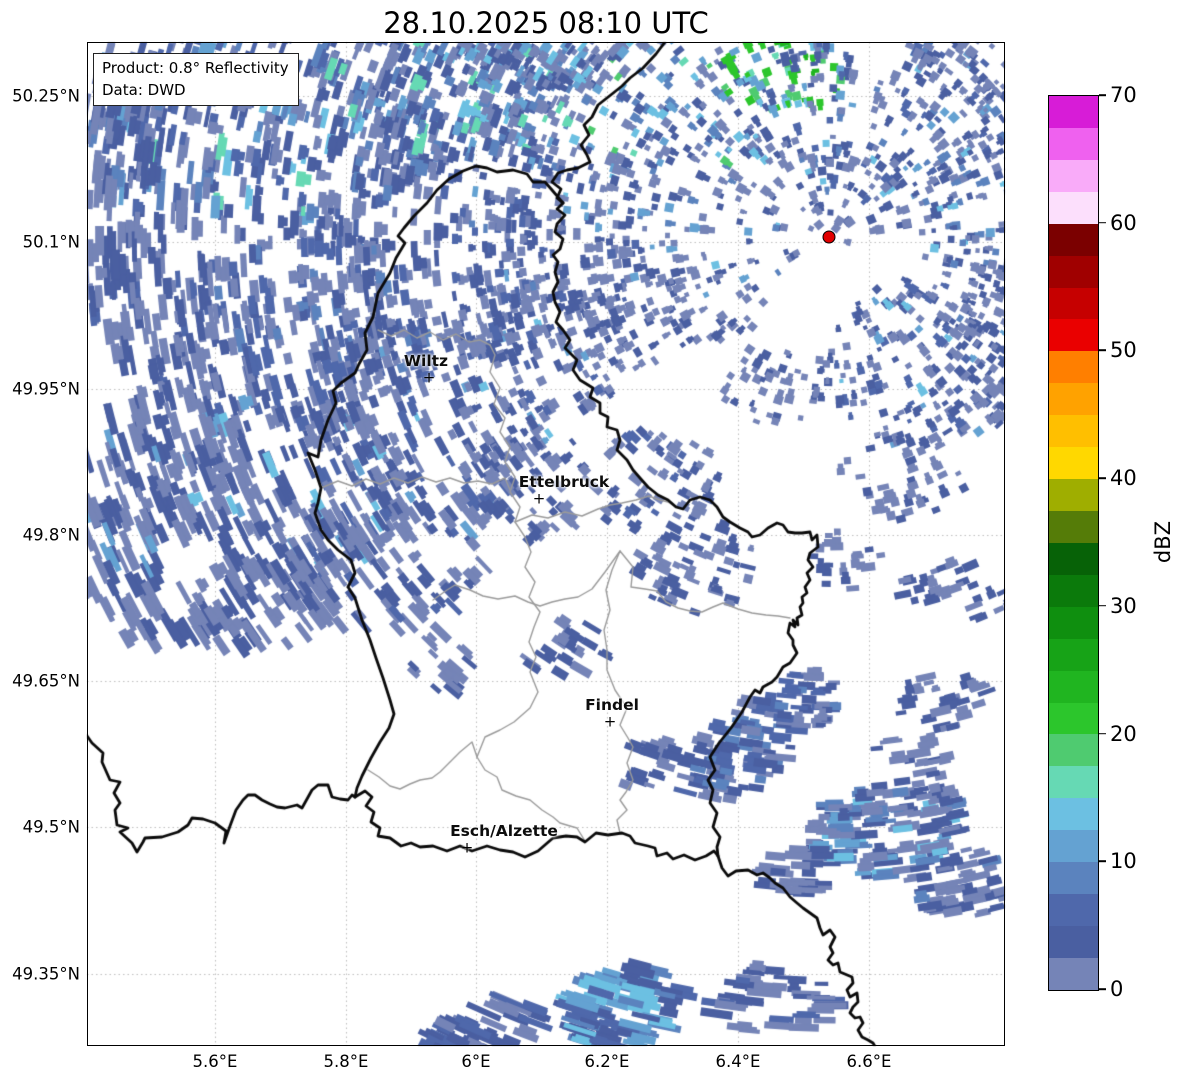 This screenshot has height=1081, width=1184. I want to click on lat-tick-label: 49.35°N, so click(46, 974).